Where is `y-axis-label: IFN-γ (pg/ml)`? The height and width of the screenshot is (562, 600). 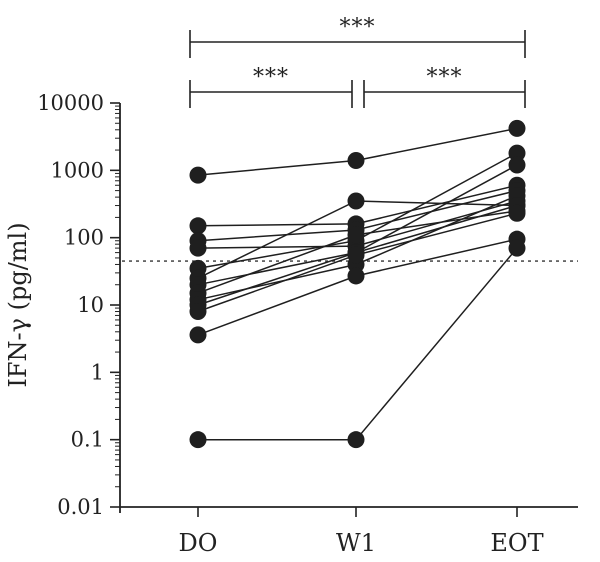 y-axis-label: IFN-γ (pg/ml) is located at coordinates (18, 304).